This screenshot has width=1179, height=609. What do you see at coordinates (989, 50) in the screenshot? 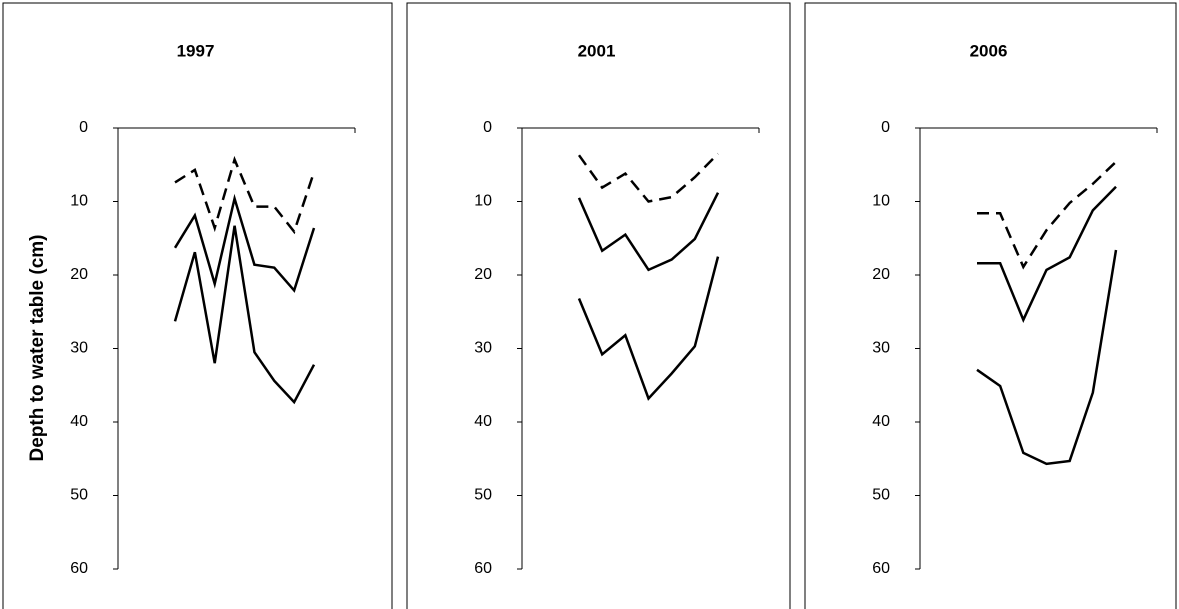
I see `chart-title: 2006` at bounding box center [989, 50].